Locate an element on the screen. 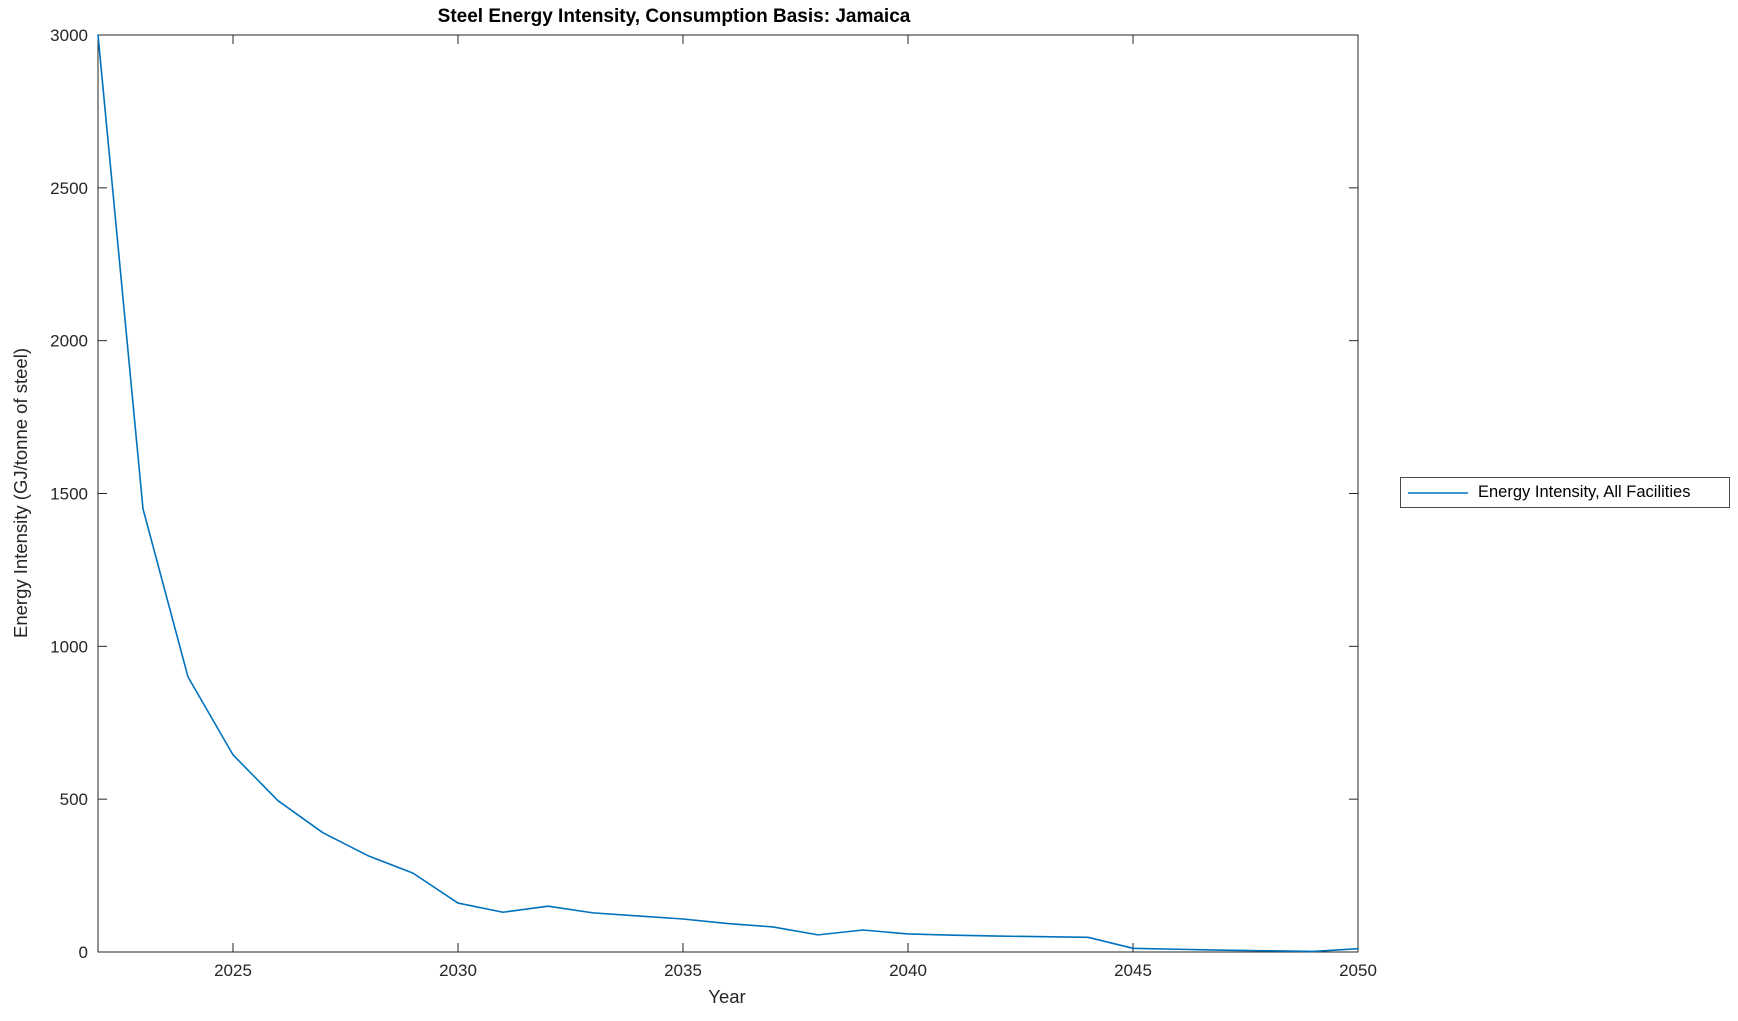  x-tick-label: 2040 is located at coordinates (908, 970).